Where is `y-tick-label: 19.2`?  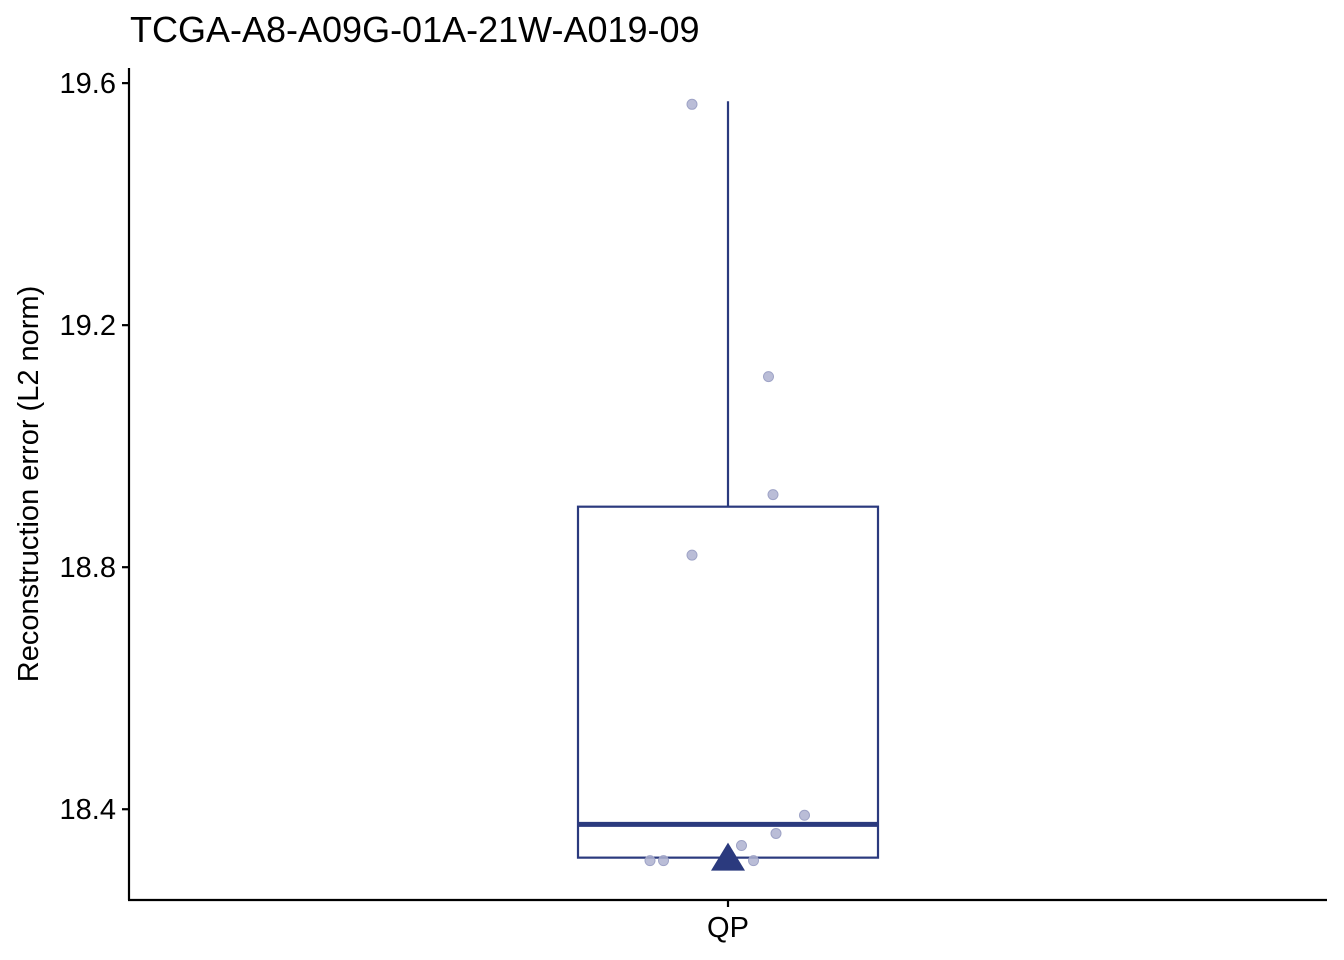 y-tick-label: 19.2 is located at coordinates (88, 326).